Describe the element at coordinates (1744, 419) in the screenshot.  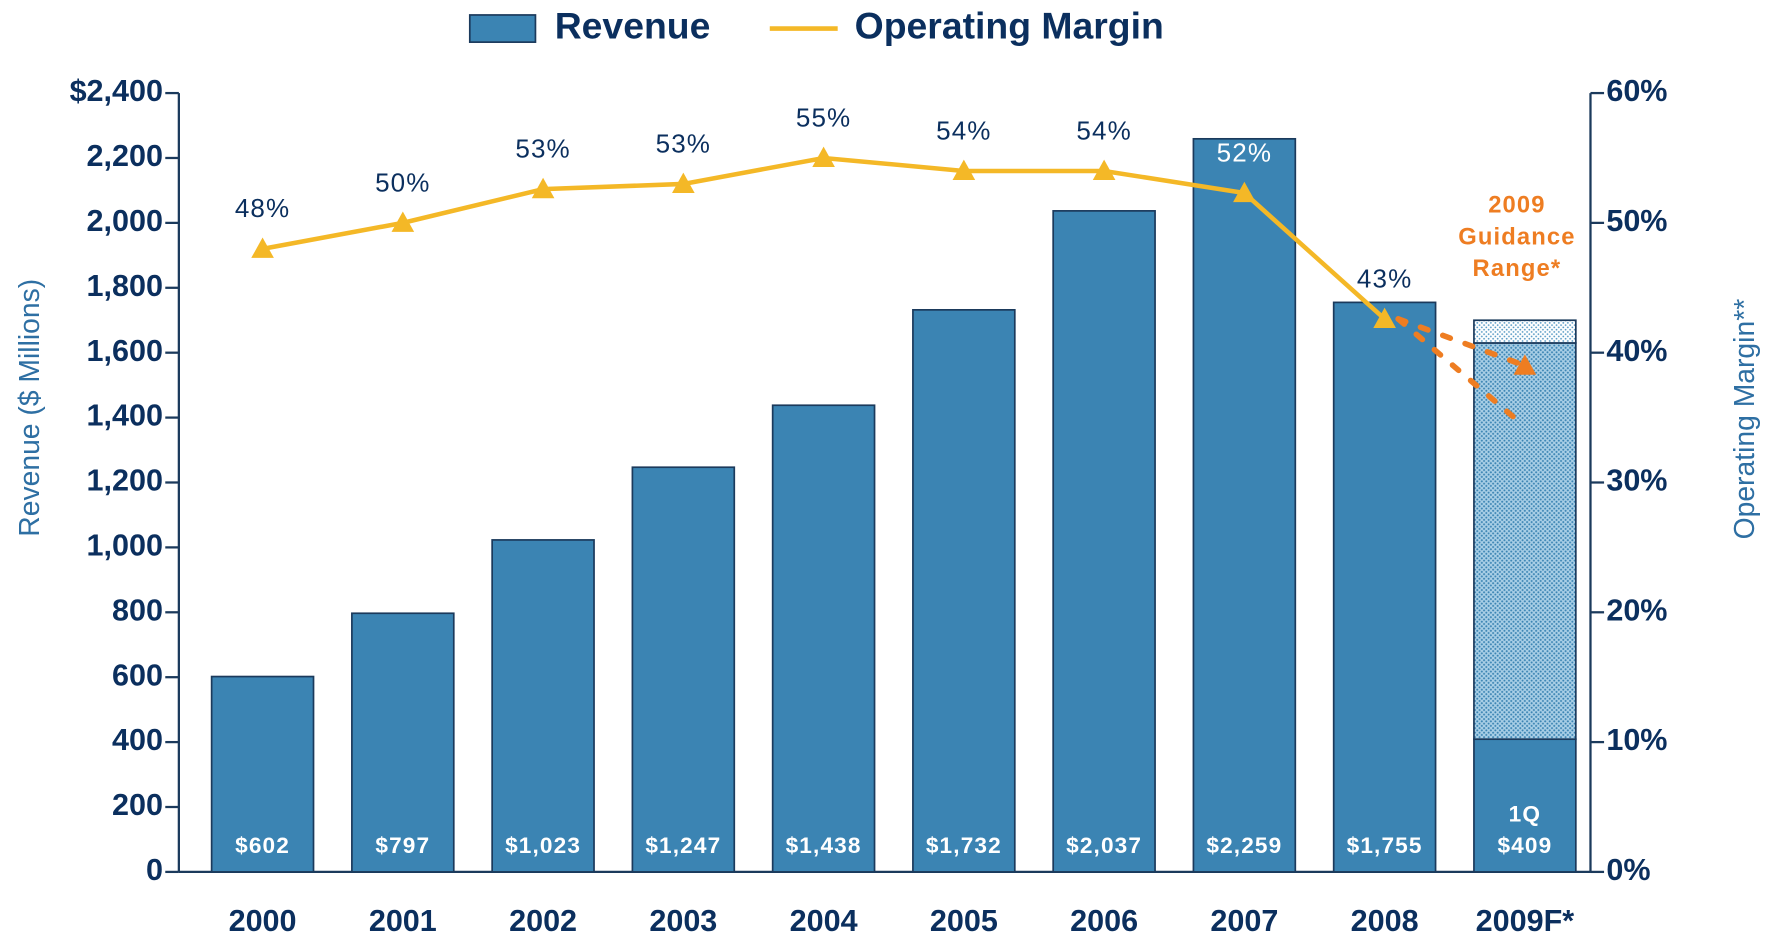
I see `y2-axis-title: Operating Margin**` at that location.